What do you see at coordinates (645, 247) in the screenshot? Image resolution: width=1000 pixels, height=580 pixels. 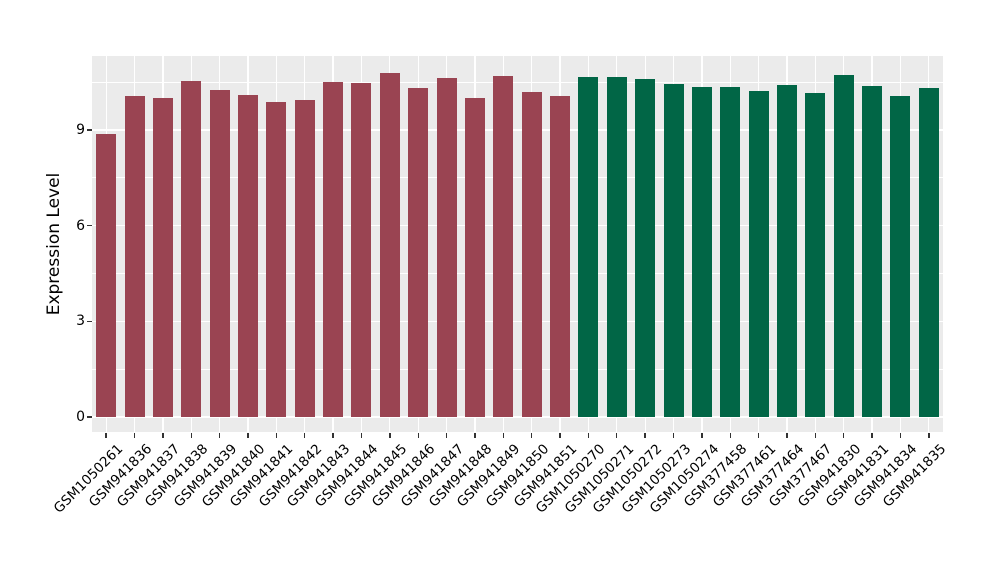 I see `bar-GSM1050272` at bounding box center [645, 247].